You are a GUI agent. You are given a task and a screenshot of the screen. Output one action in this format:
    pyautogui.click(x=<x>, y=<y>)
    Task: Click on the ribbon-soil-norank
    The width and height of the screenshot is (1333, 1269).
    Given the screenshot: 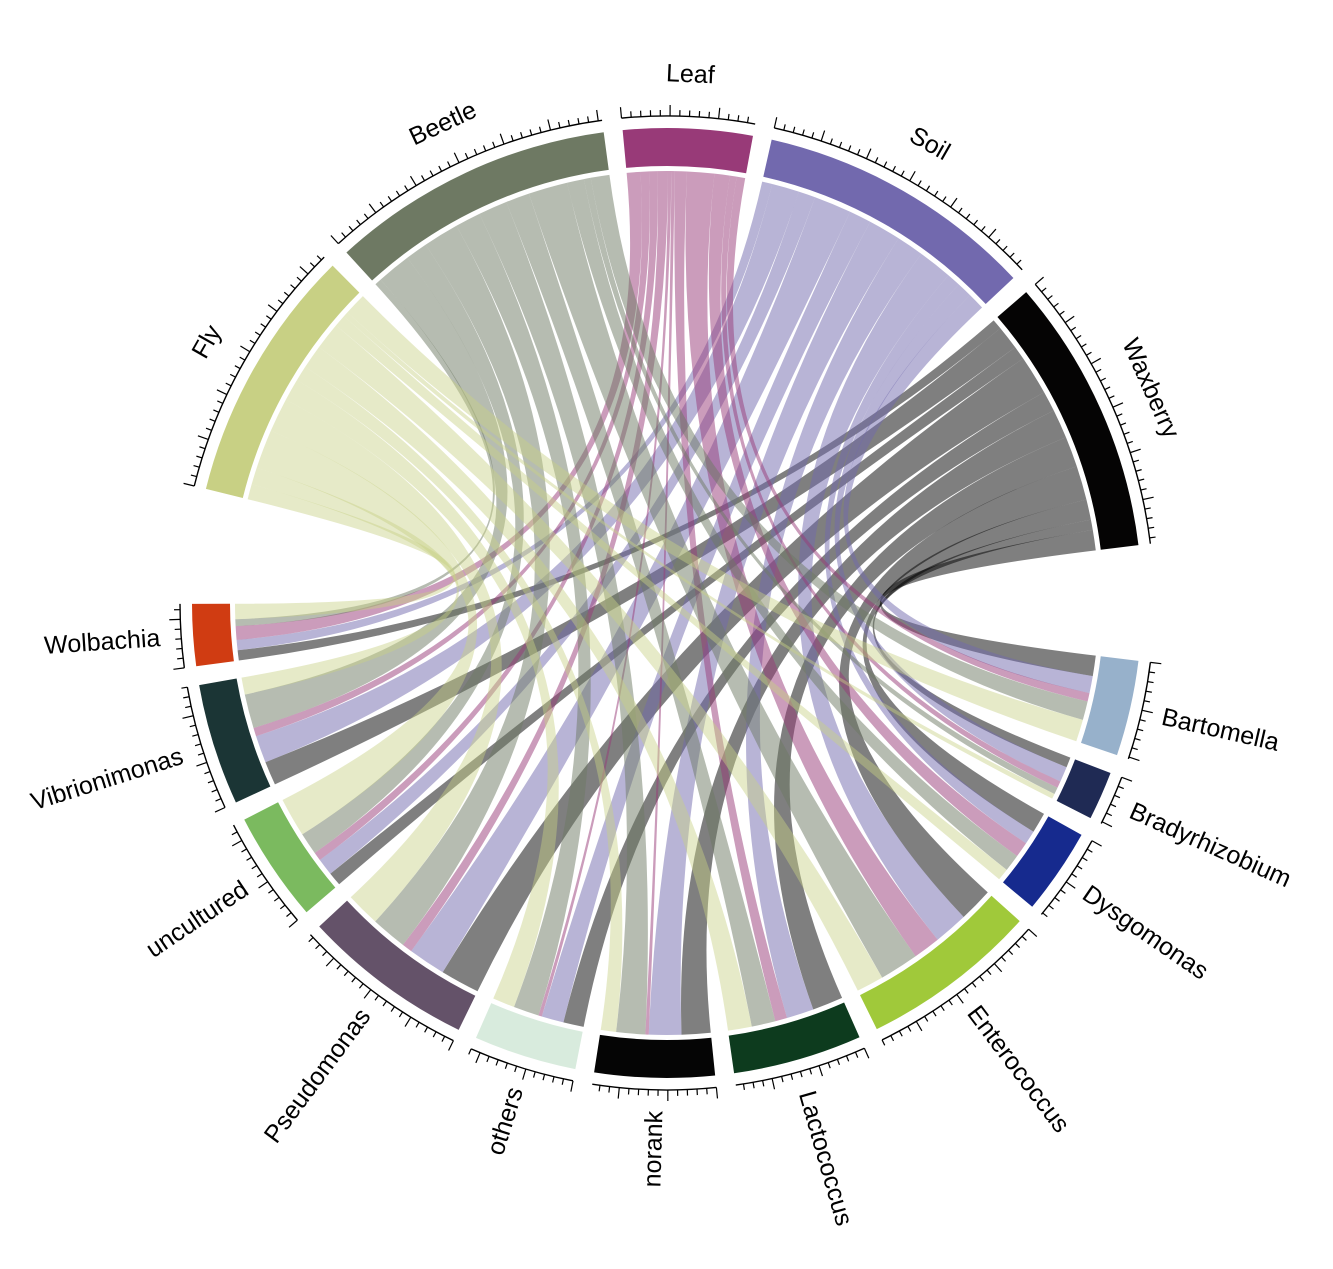 What is the action you would take?
    pyautogui.click(x=773, y=628)
    